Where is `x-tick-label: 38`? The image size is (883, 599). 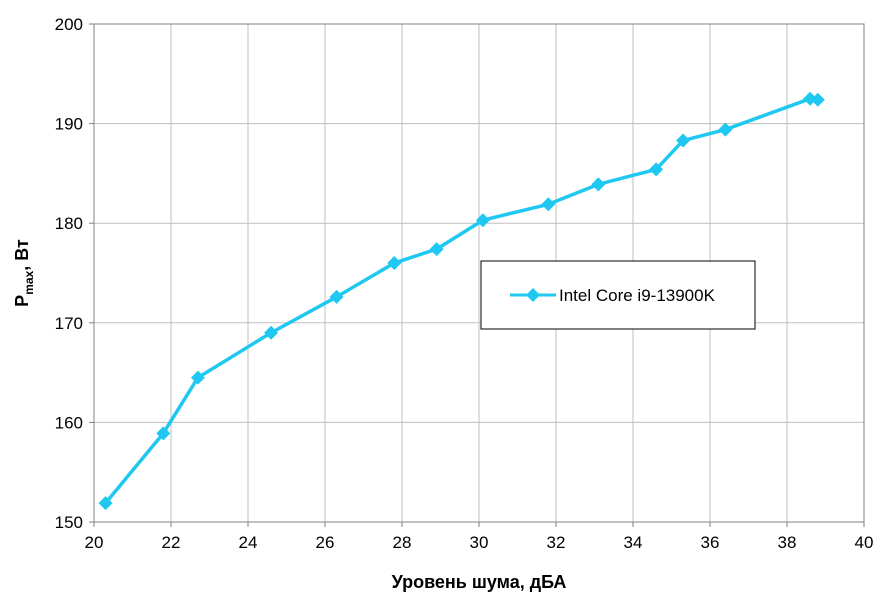
x-tick-label: 38 is located at coordinates (787, 542).